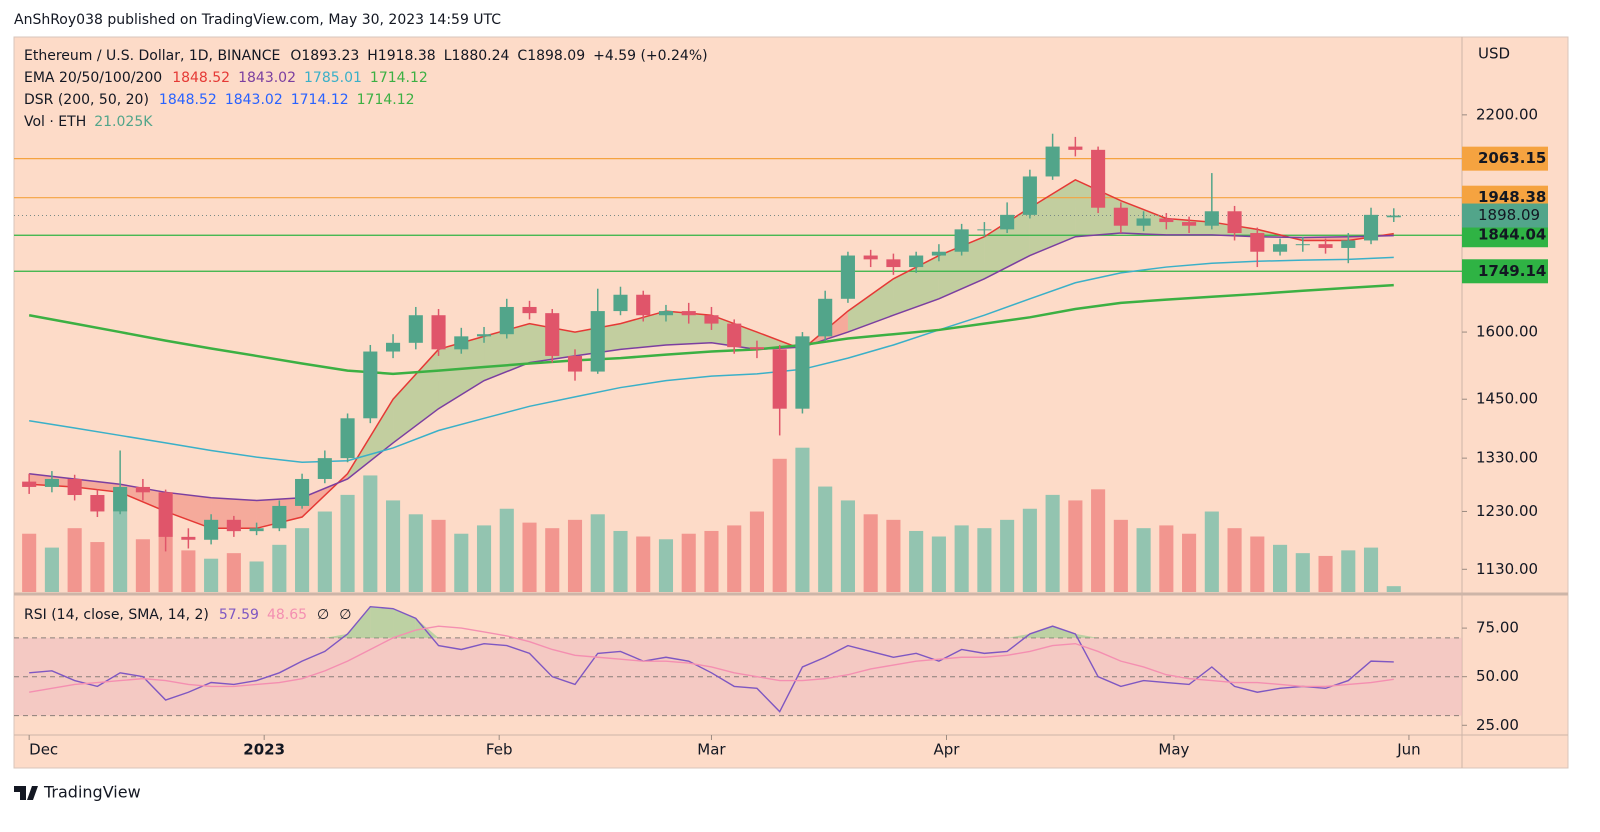  What do you see at coordinates (26, 793) in the screenshot?
I see `brand-logo` at bounding box center [26, 793].